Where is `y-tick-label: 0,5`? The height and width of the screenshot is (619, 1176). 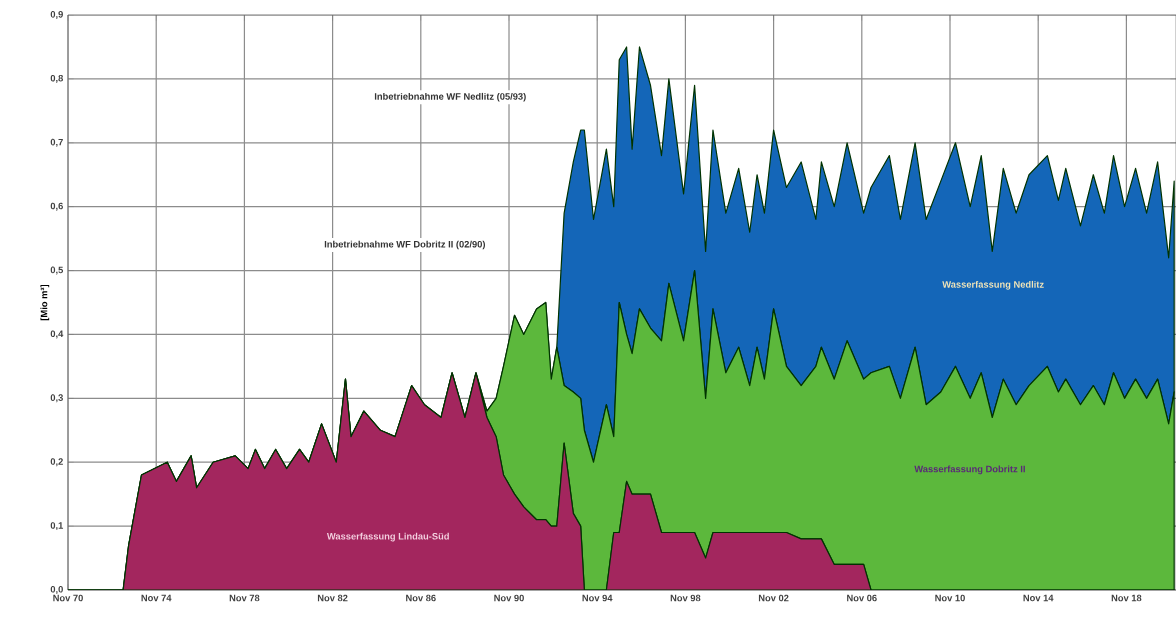 y-tick-label: 0,5 is located at coordinates (57, 270).